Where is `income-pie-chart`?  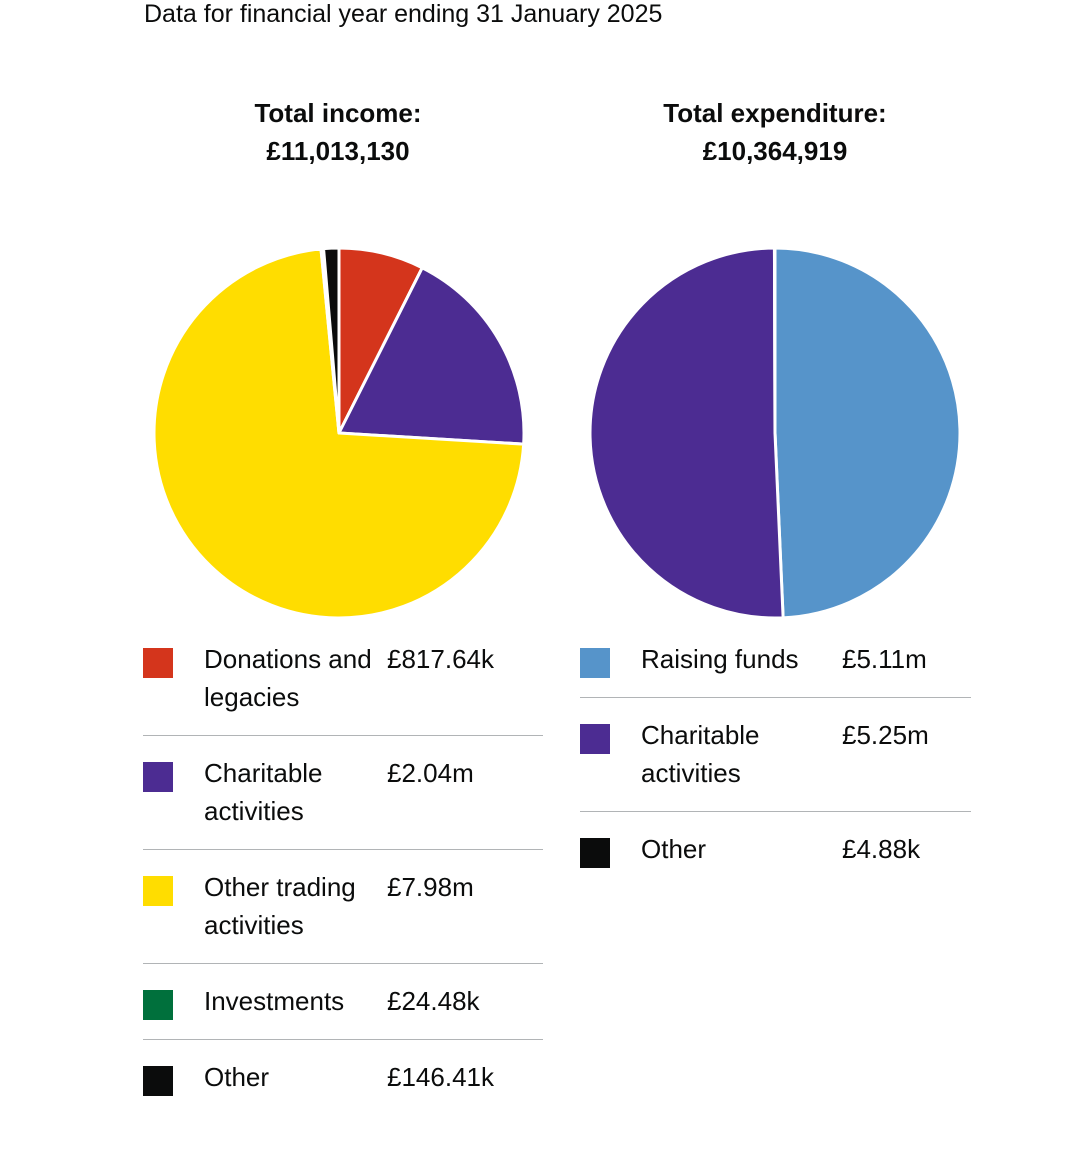 income-pie-chart is located at coordinates (339, 433).